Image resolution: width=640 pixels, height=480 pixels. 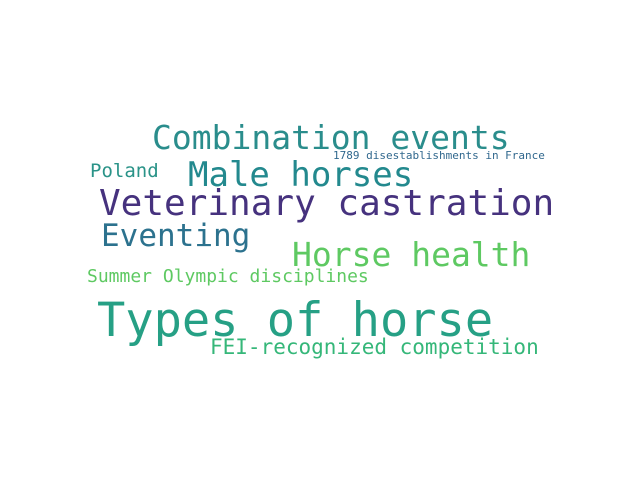 I want to click on word-fei-recognized-competition: FEI-recognized competition, so click(x=374, y=347).